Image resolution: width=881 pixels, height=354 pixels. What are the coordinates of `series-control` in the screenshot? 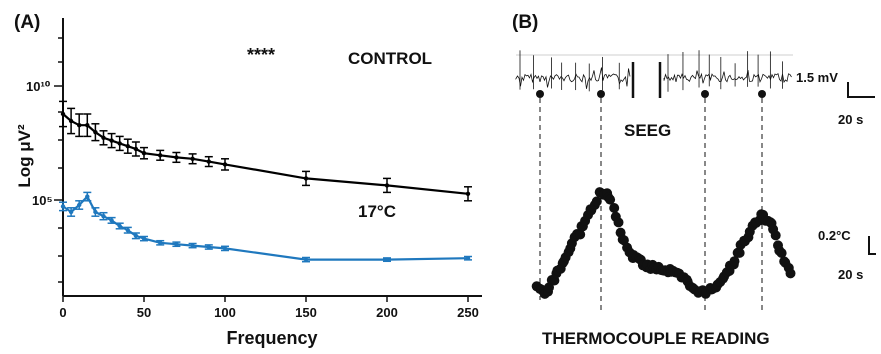 It's located at (265, 151).